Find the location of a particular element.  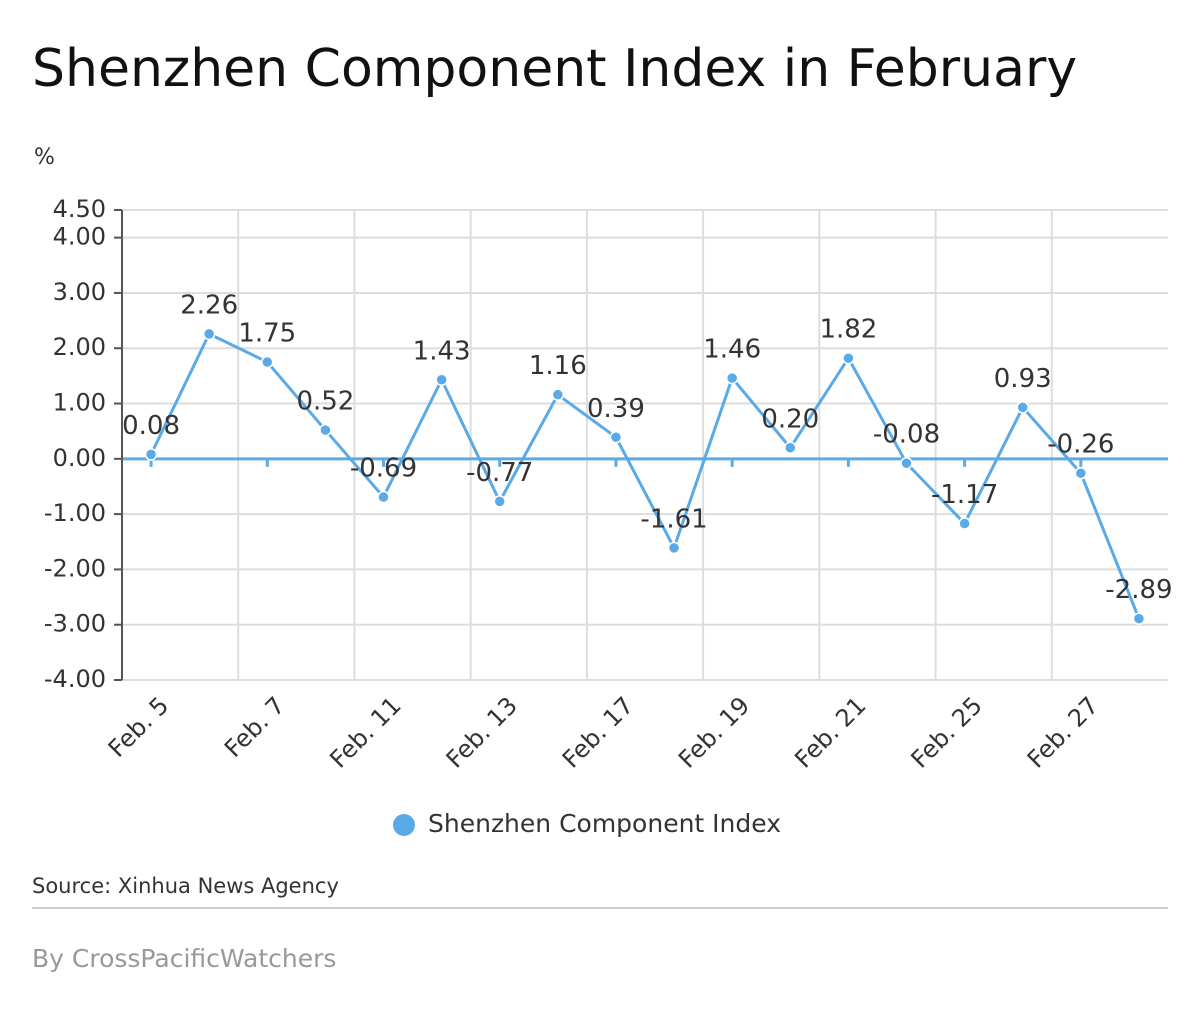

value-label: -0.77 is located at coordinates (499, 473).